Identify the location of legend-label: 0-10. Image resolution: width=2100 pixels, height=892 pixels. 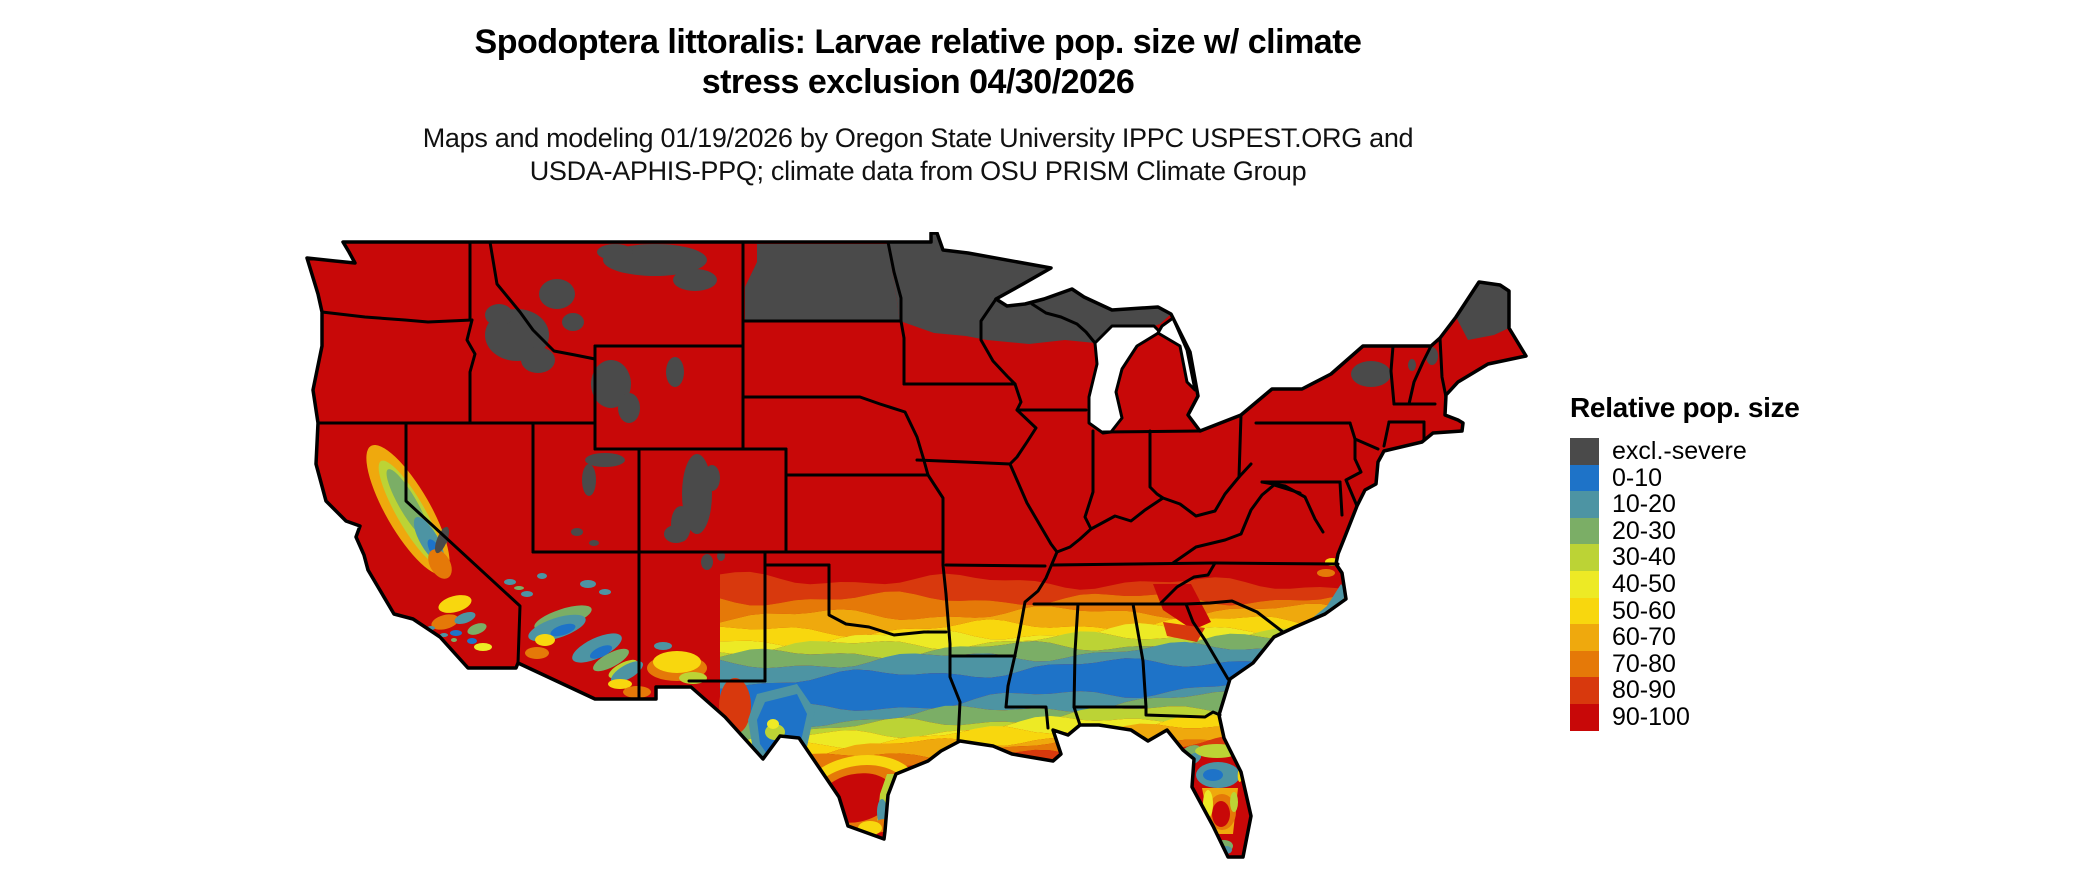
(1637, 477).